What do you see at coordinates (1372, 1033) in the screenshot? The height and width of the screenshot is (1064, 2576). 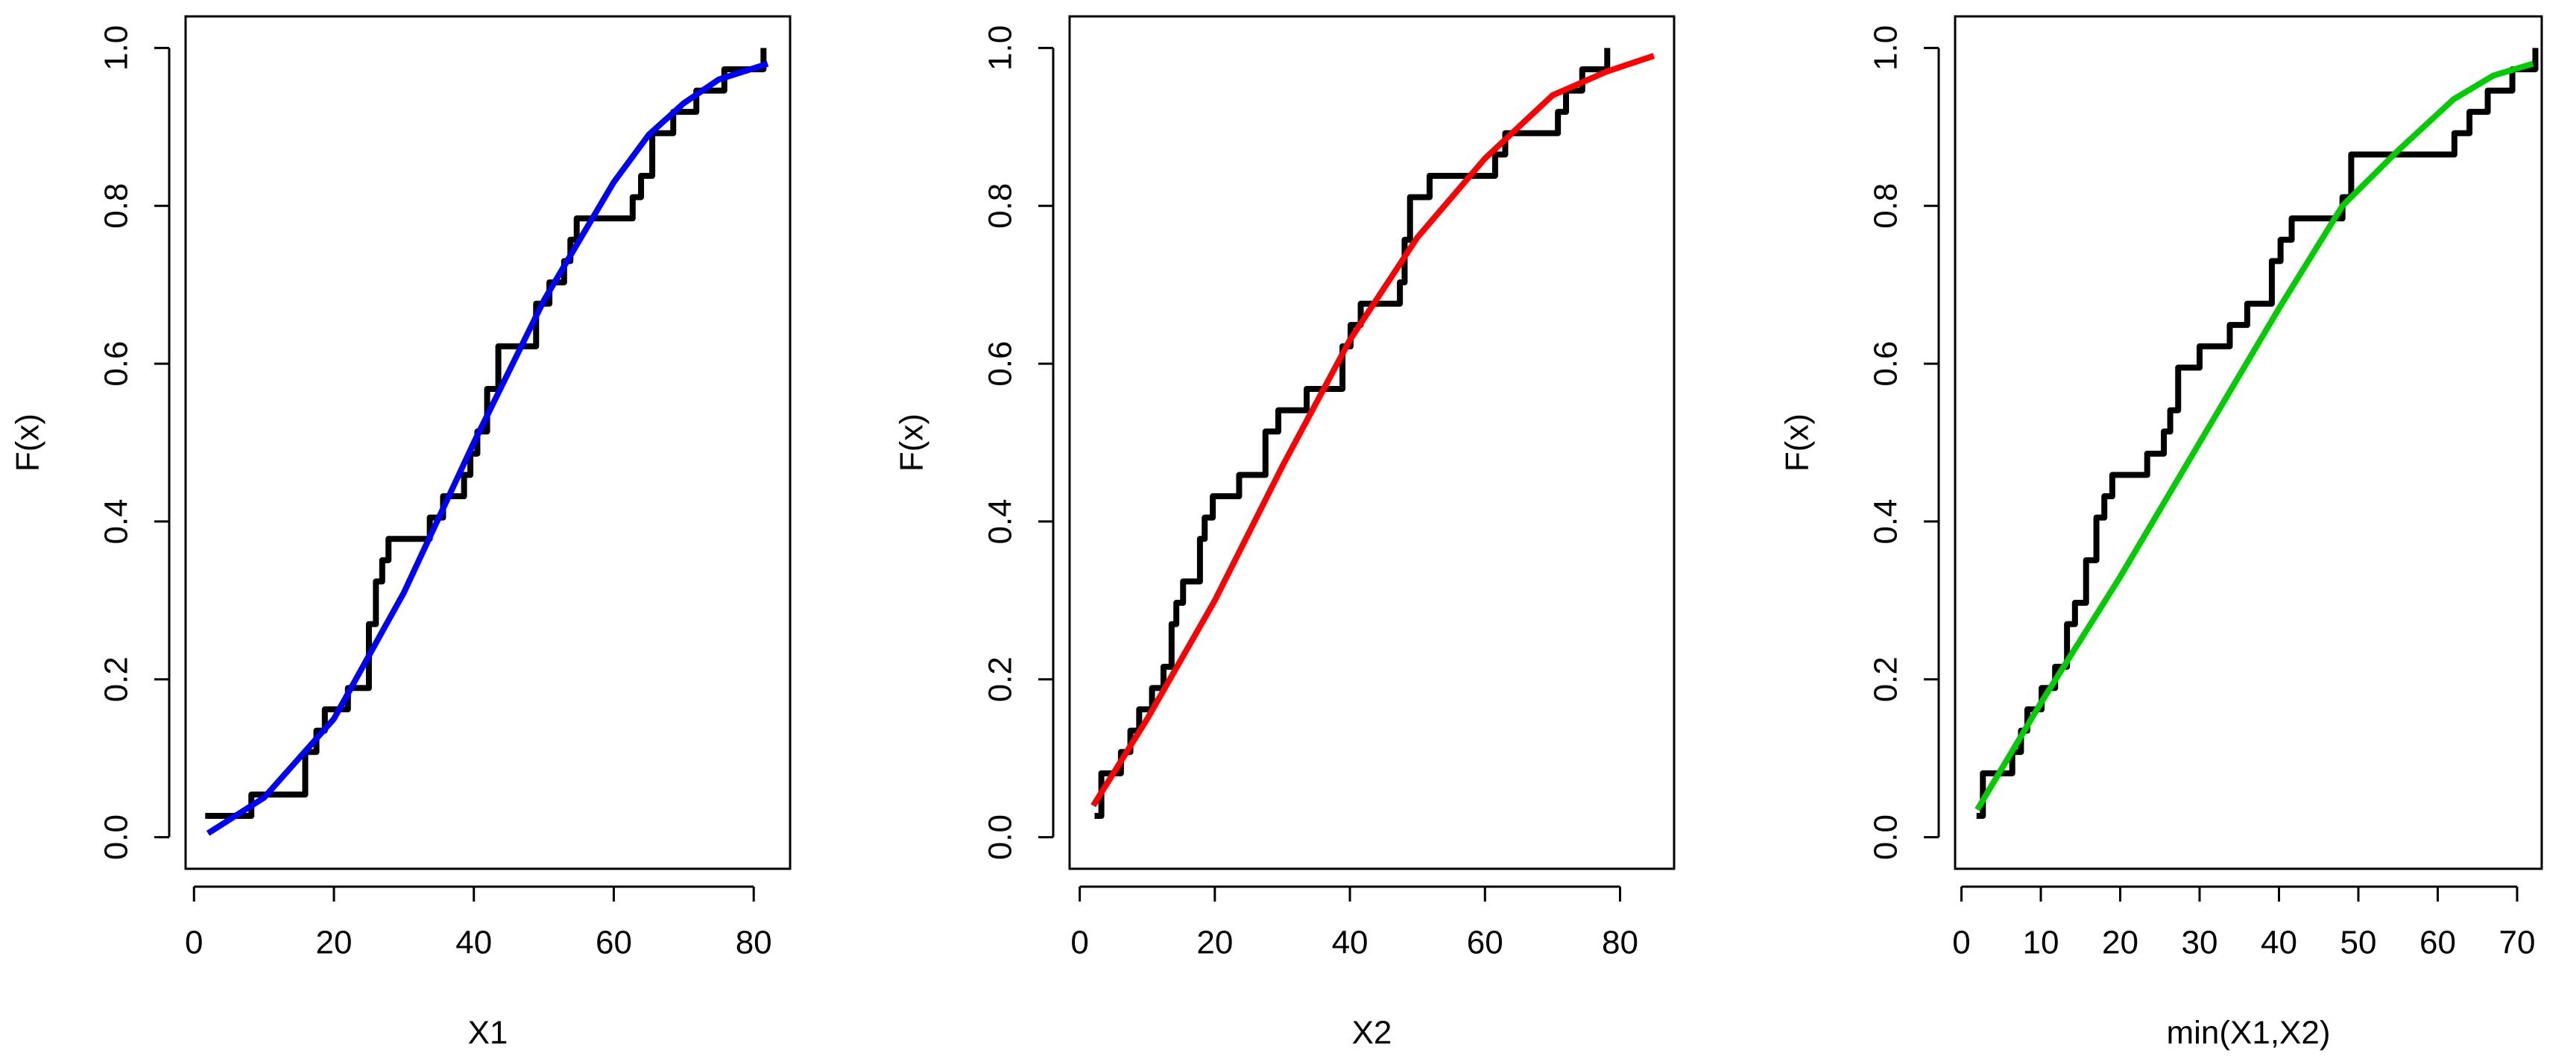 I see `x-axis-label: X2` at bounding box center [1372, 1033].